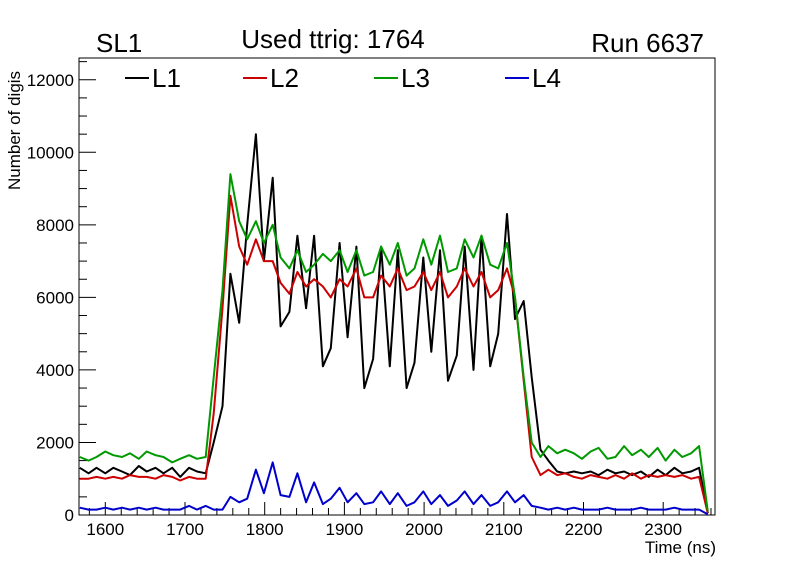 The image size is (796, 572). I want to click on x-tick-label: 1900, so click(344, 529).